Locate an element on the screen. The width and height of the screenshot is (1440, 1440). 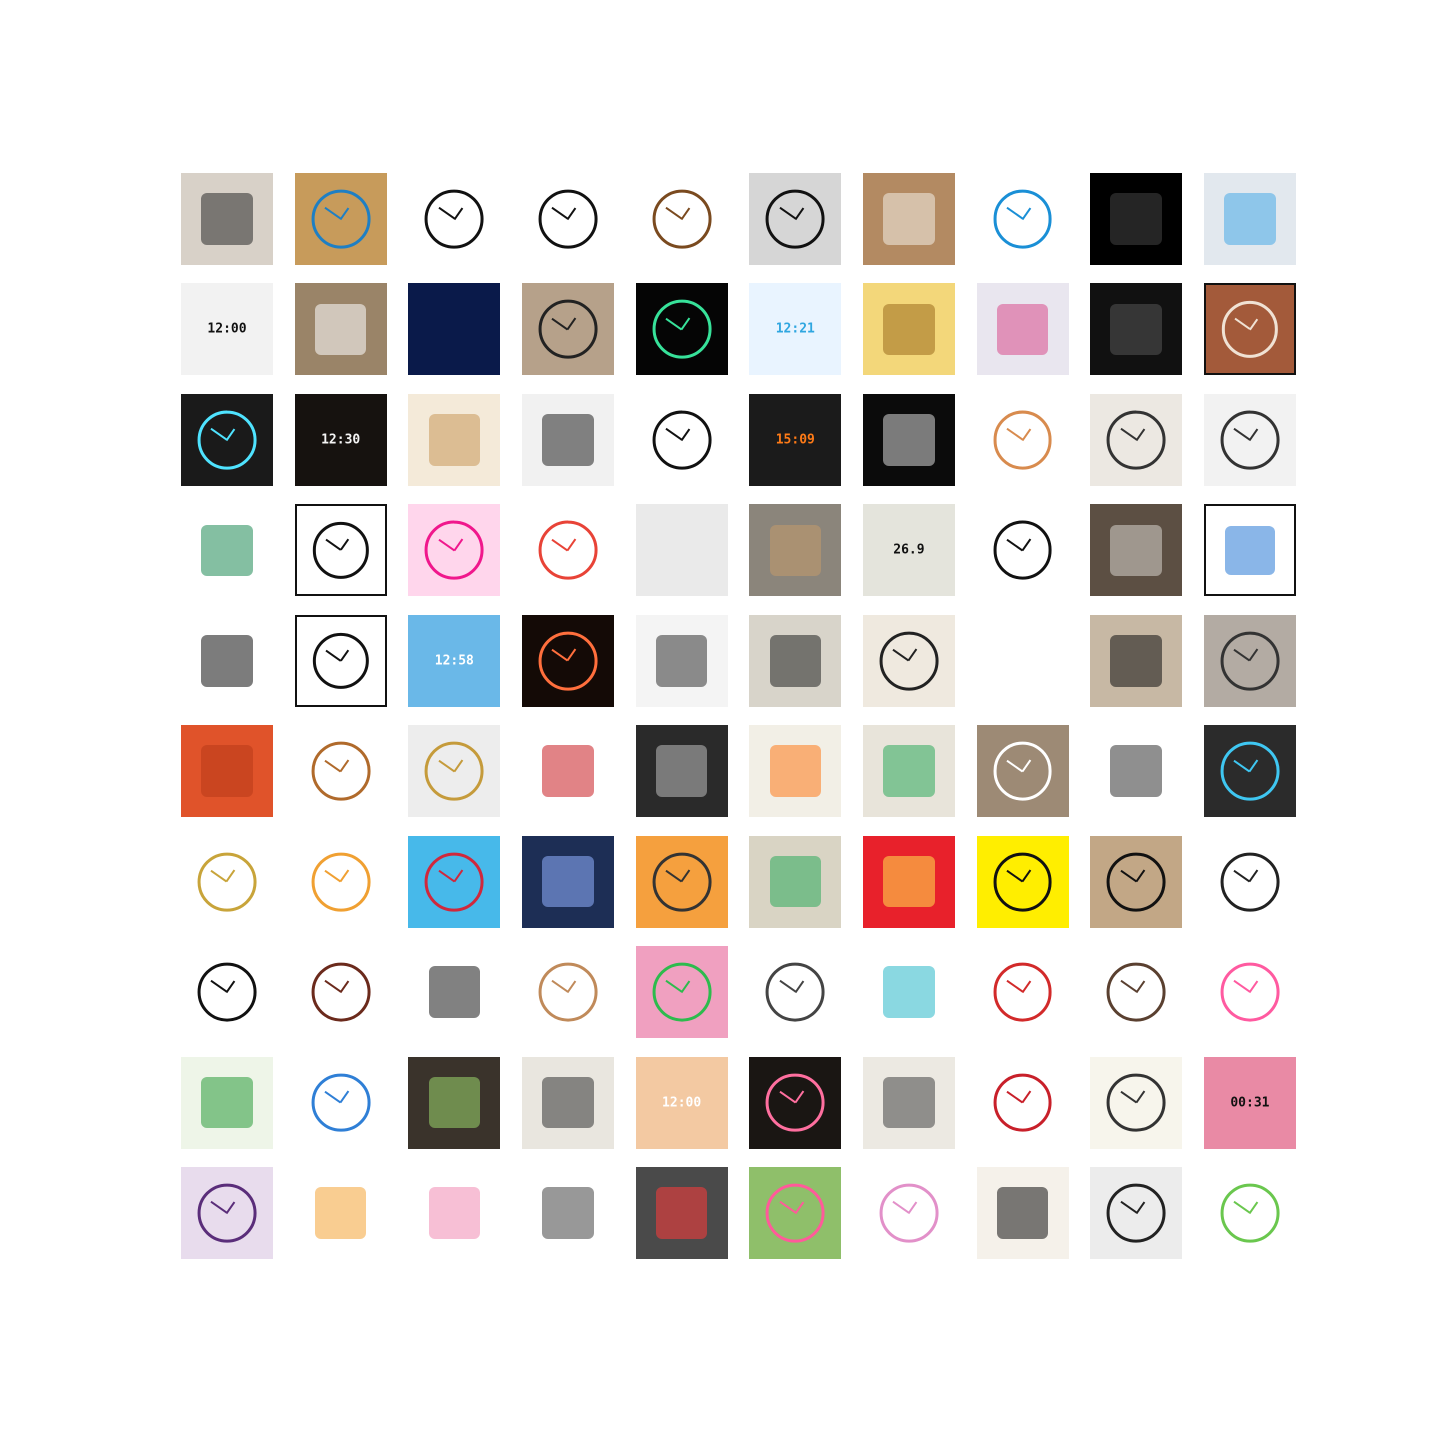
grid-cell: 12:00 is located at coordinates (681, 1102).